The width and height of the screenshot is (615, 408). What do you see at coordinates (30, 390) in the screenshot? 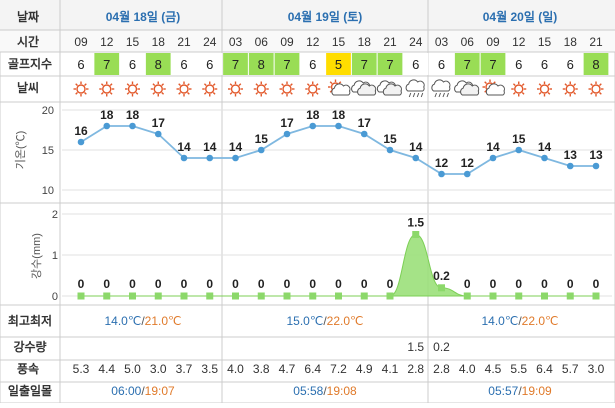
I see `sun-row-label: 일출일몰` at bounding box center [30, 390].